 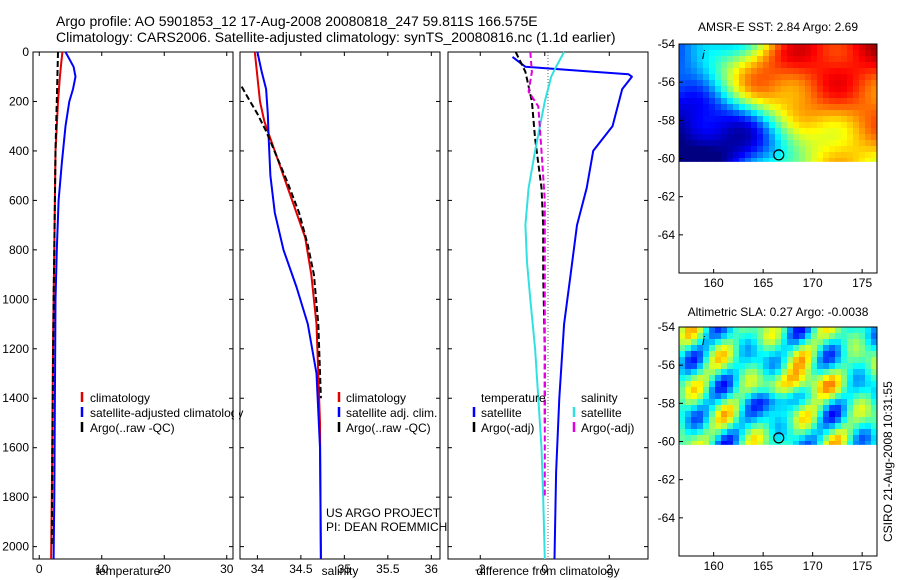 What do you see at coordinates (63, 305) in the screenshot?
I see `temperature-series` at bounding box center [63, 305].